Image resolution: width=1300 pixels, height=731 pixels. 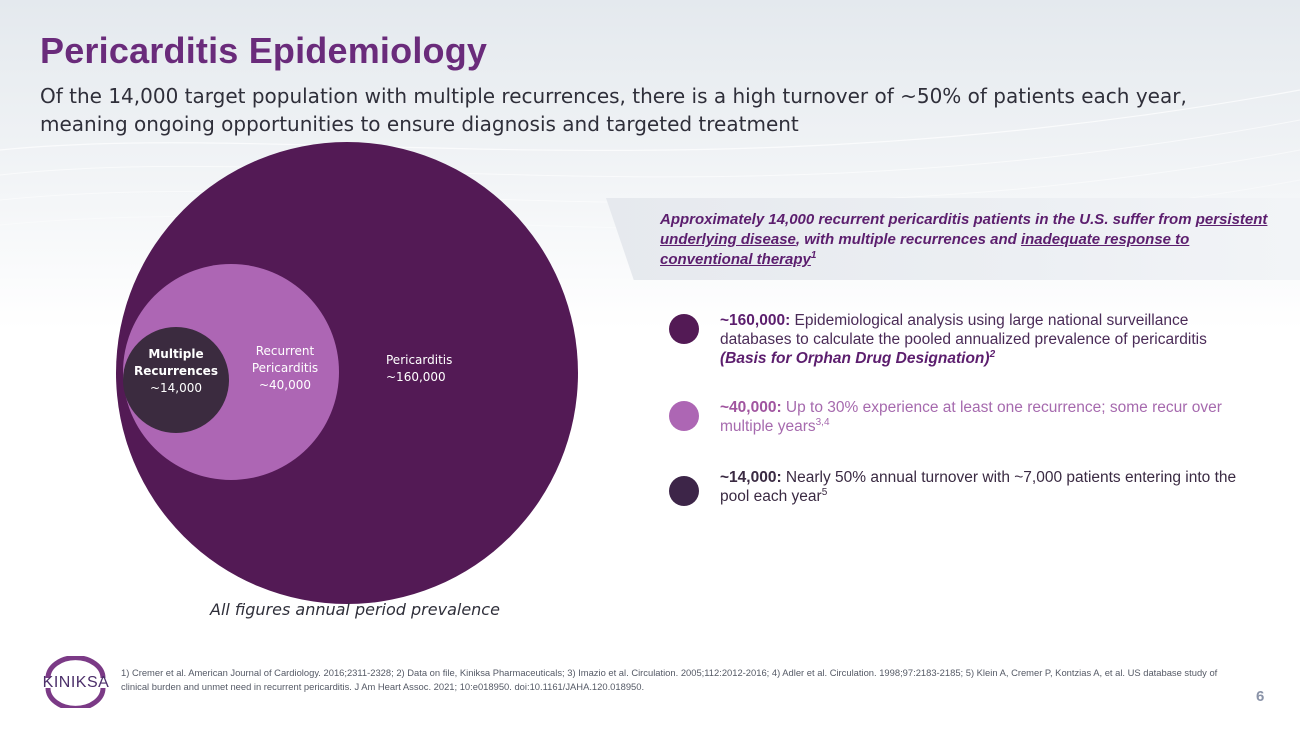 I want to click on pericarditis-name: Pericarditis, so click(x=419, y=360).